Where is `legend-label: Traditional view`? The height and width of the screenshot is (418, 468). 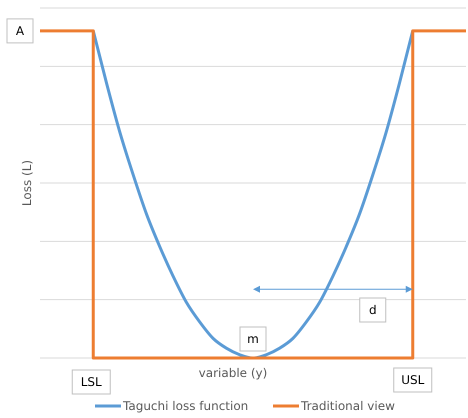 legend-label: Traditional view is located at coordinates (348, 406).